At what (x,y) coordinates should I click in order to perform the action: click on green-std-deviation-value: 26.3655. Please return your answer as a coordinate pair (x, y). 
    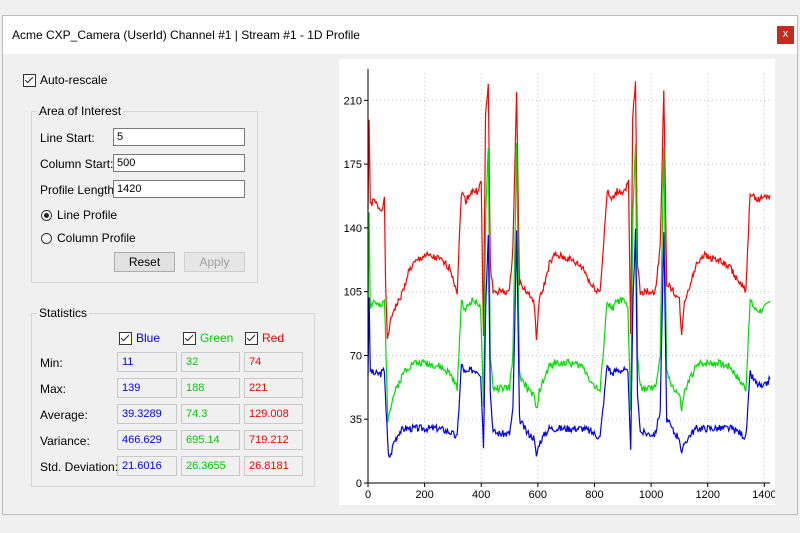
    Looking at the image, I should click on (210, 466).